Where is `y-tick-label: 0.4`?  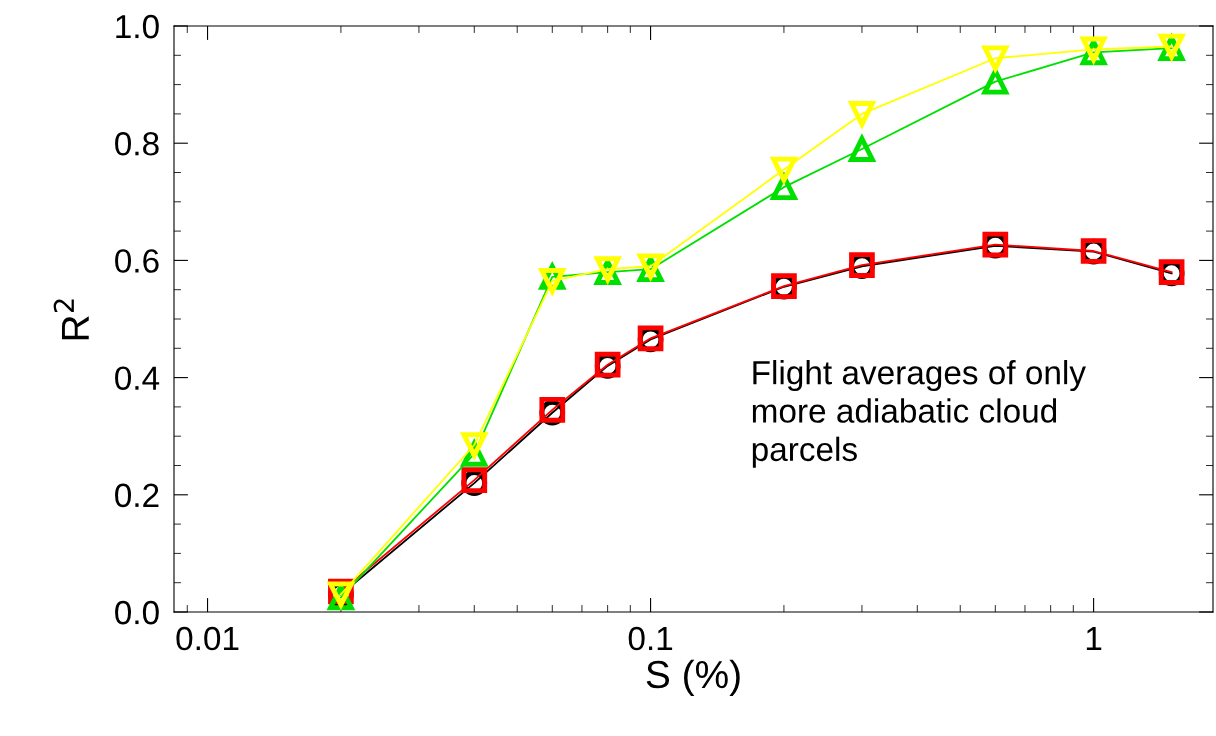 y-tick-label: 0.4 is located at coordinates (137, 378).